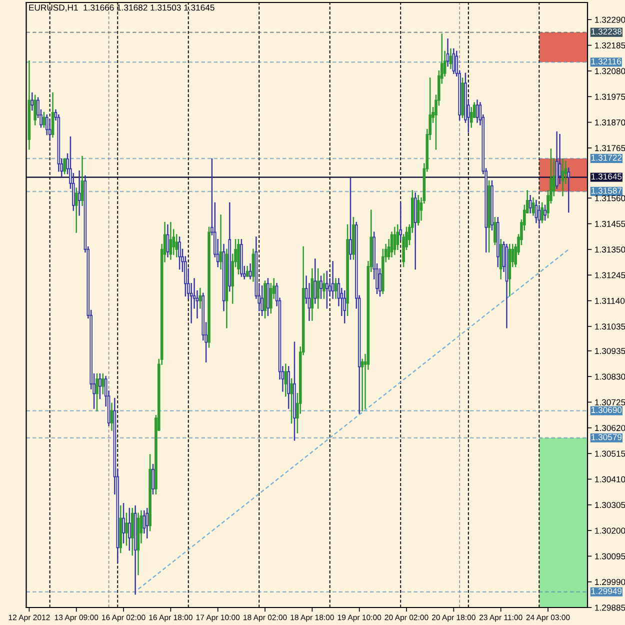 This screenshot has width=625, height=625. What do you see at coordinates (610, 249) in the screenshot?
I see `y-tick-label: 1.31350` at bounding box center [610, 249].